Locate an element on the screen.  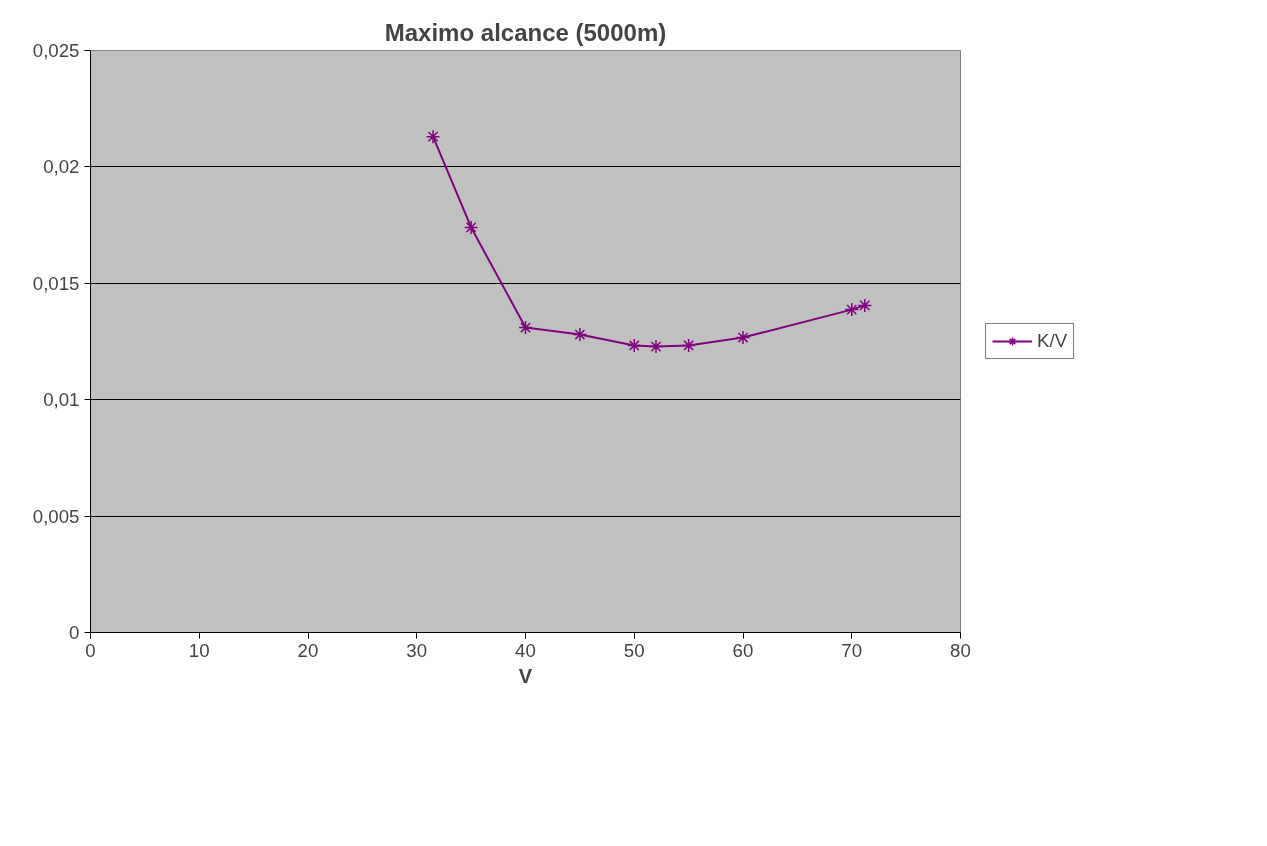
chart-title: Maximo alcance (5000m) is located at coordinates (525, 32).